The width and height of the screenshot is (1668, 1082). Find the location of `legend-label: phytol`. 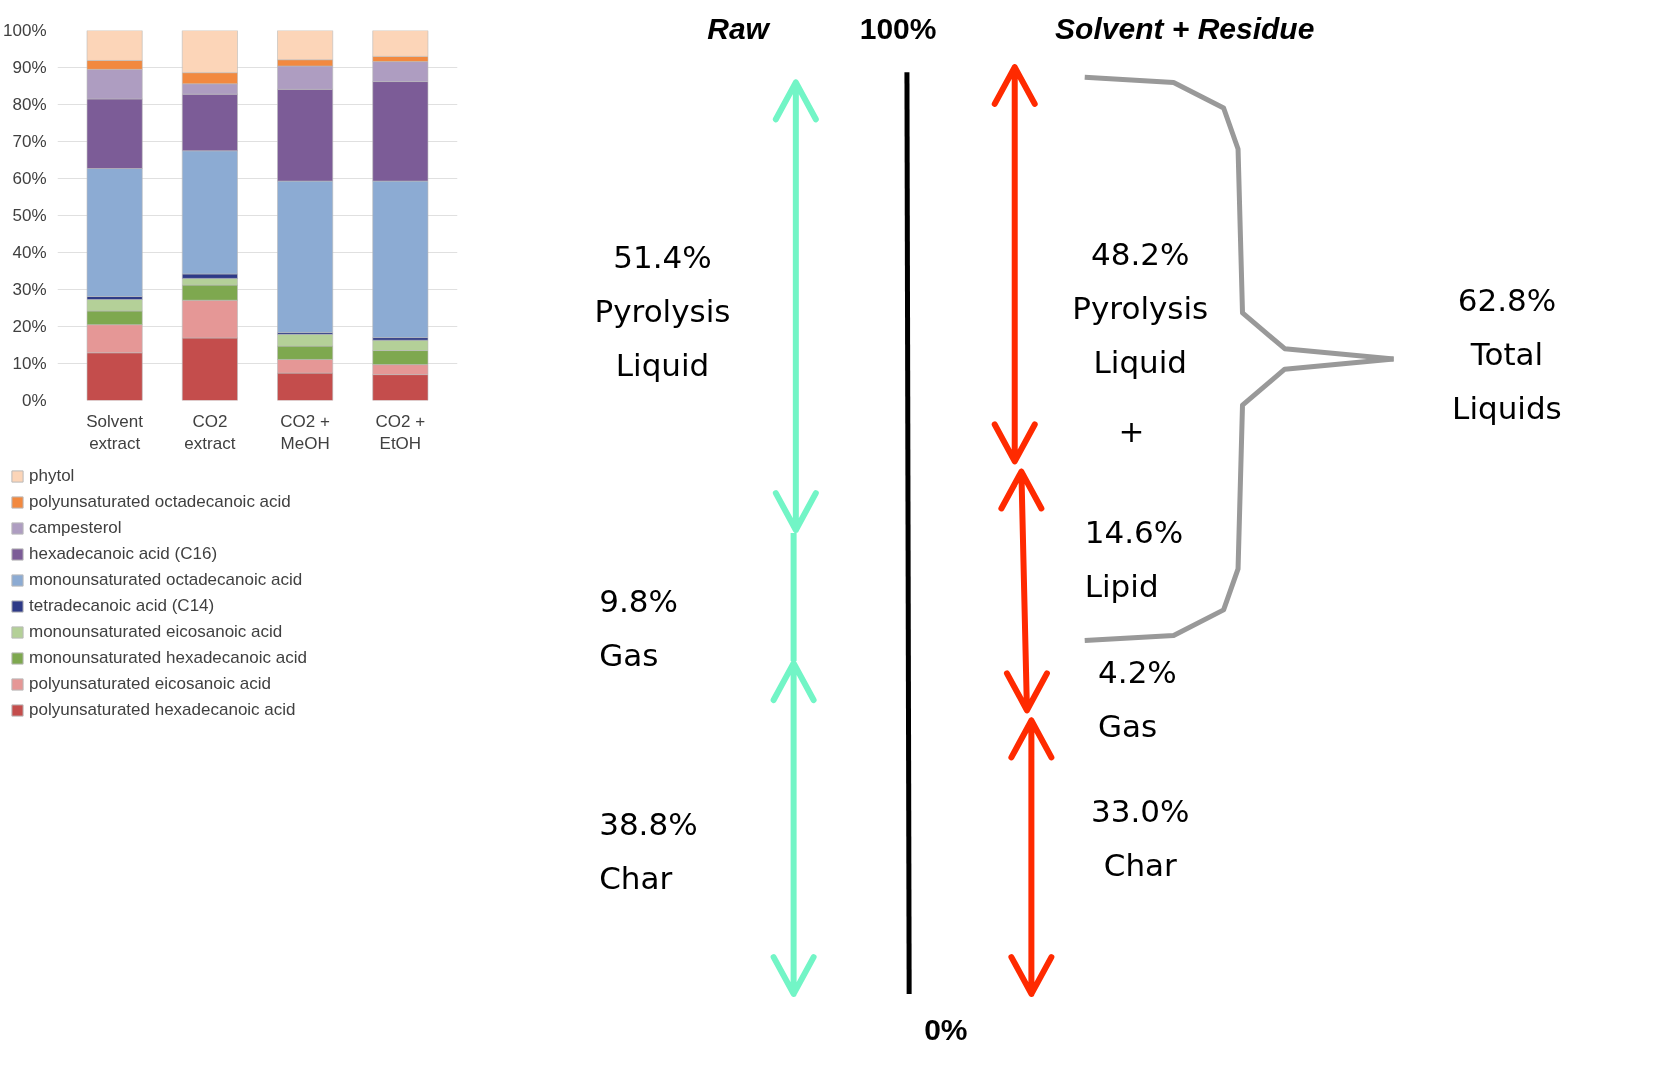

legend-label: phytol is located at coordinates (52, 476).